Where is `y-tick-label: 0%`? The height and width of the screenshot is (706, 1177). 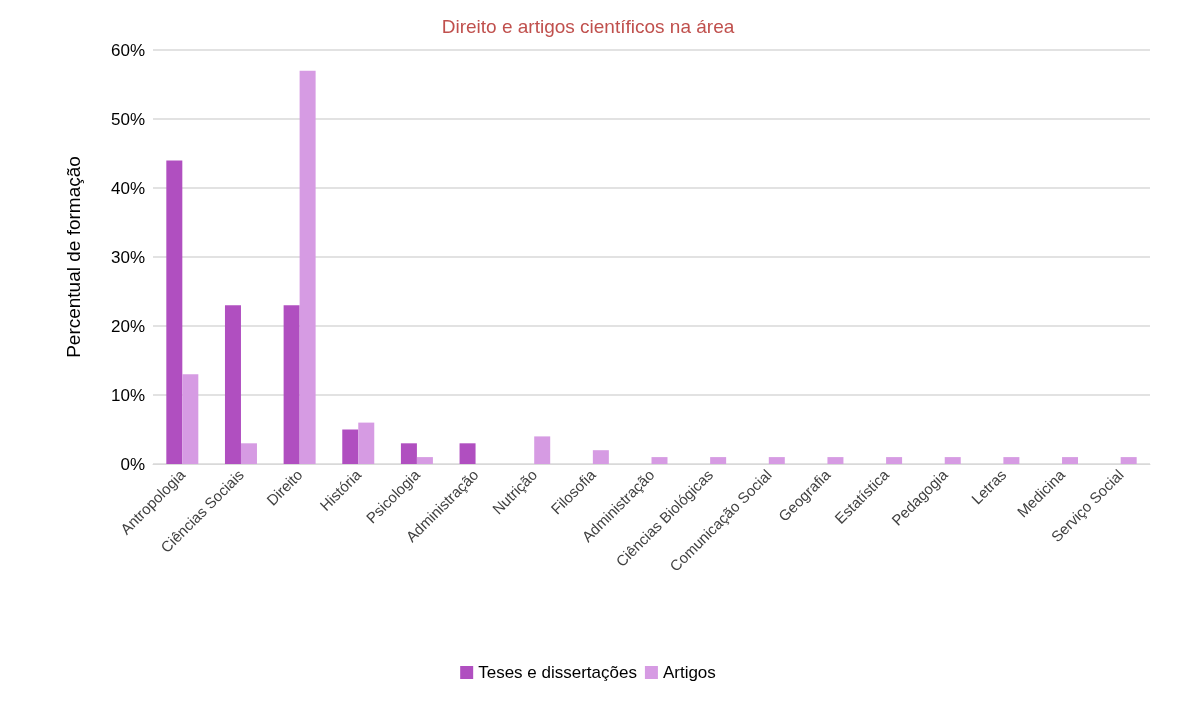 y-tick-label: 0% is located at coordinates (132, 464).